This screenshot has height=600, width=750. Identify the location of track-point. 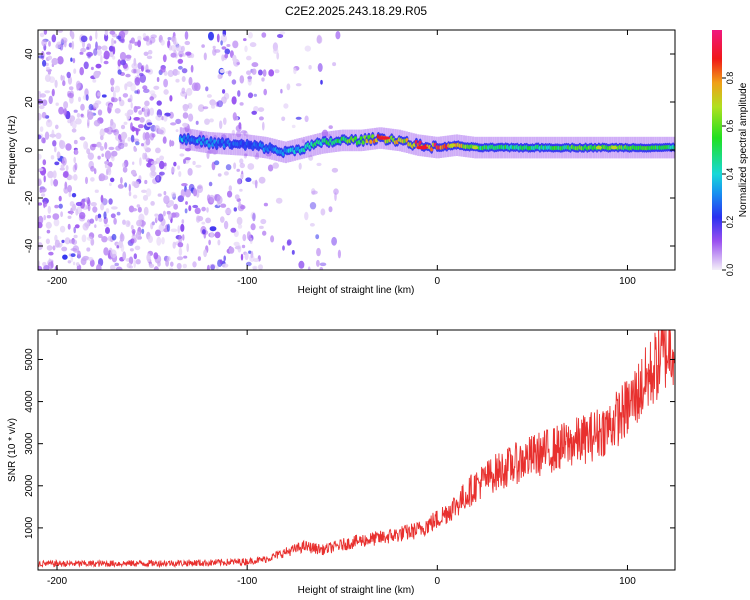
(371, 141).